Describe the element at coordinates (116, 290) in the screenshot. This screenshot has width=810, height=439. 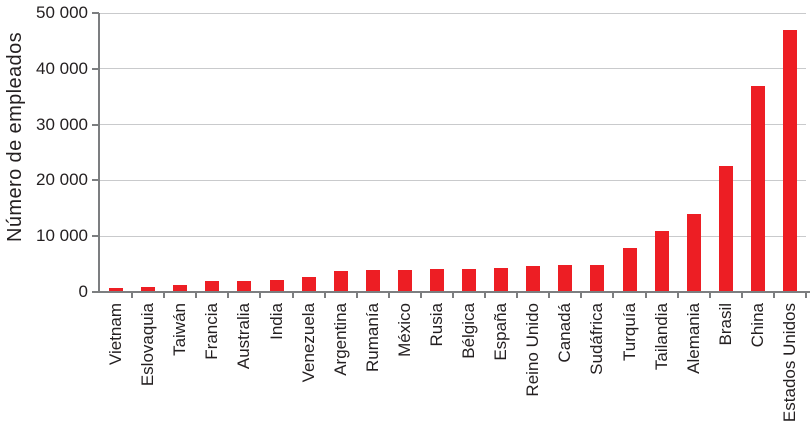
I see `bar-vietnam` at that location.